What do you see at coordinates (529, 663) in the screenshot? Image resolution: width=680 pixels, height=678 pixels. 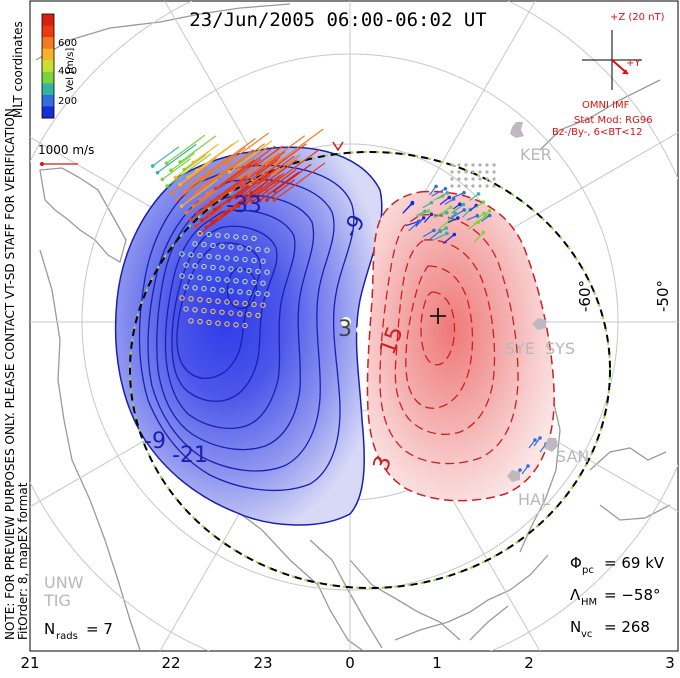 I see `mlt-tick-label: 2` at bounding box center [529, 663].